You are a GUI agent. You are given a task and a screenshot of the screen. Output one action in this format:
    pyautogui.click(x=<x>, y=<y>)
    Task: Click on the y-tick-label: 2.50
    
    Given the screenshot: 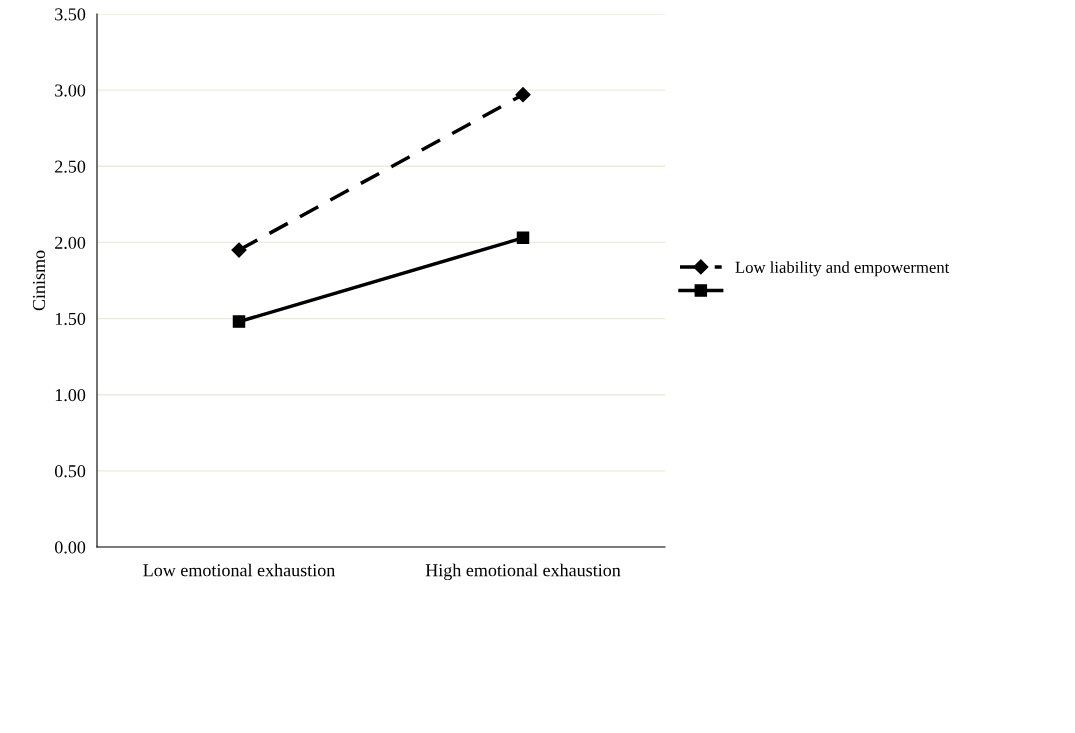 What is the action you would take?
    pyautogui.click(x=70, y=166)
    